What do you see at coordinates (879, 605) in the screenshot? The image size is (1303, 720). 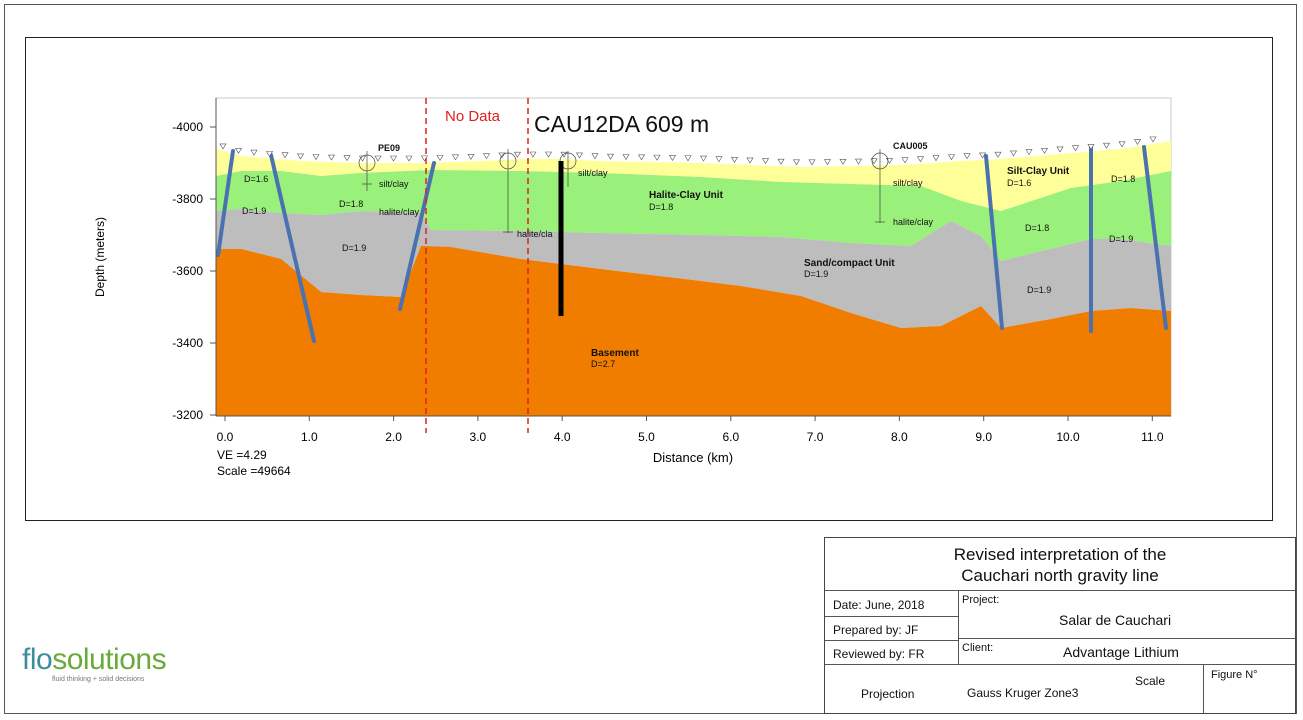 I see `date-text: Date: June, 2018` at bounding box center [879, 605].